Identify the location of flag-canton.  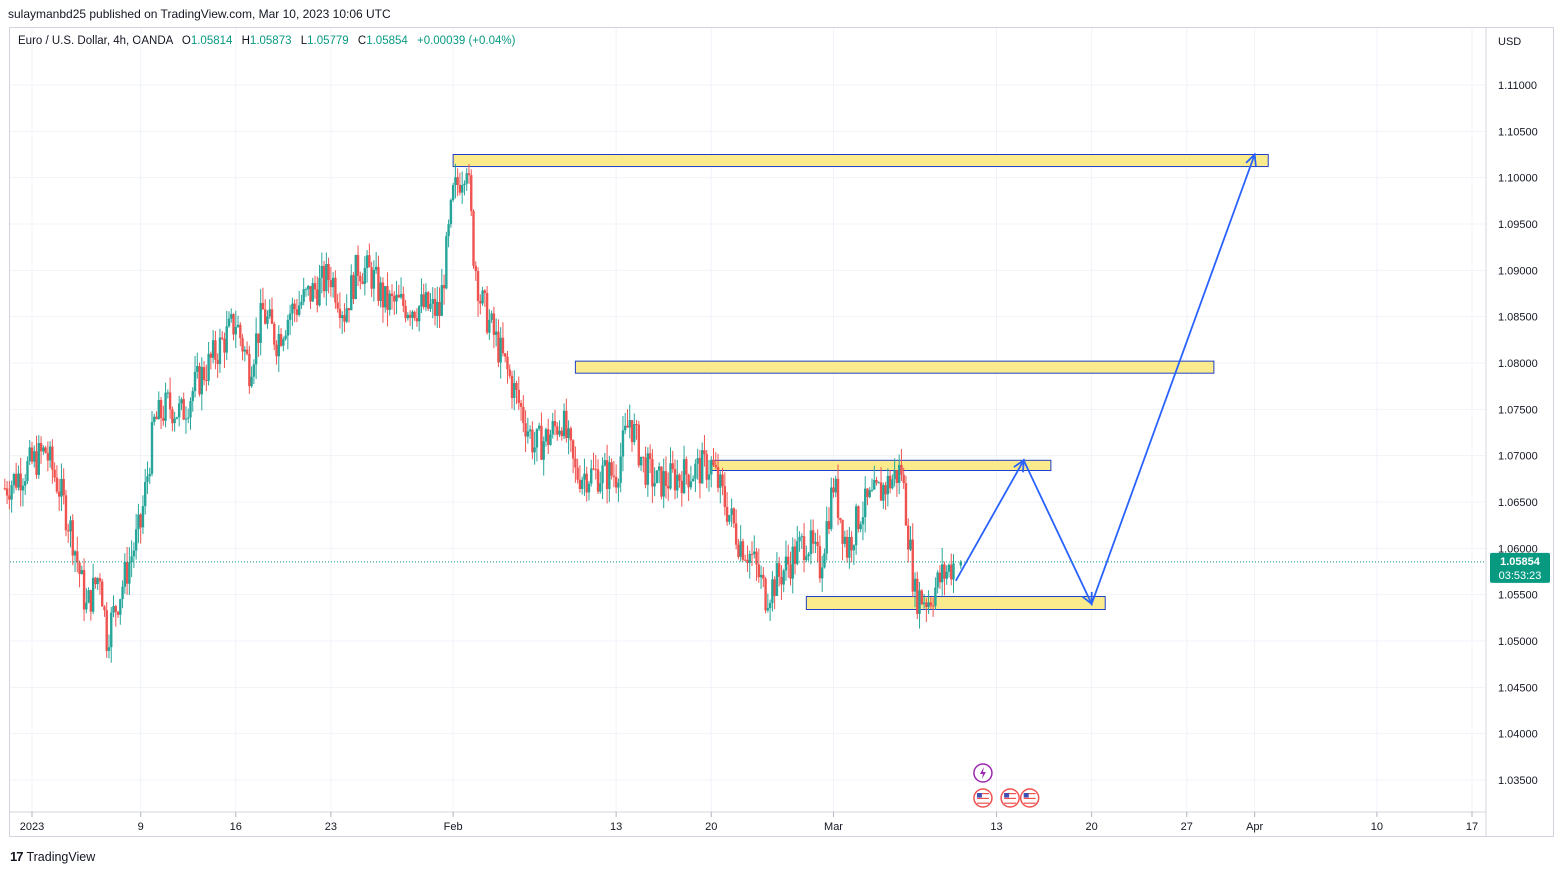
(979, 795).